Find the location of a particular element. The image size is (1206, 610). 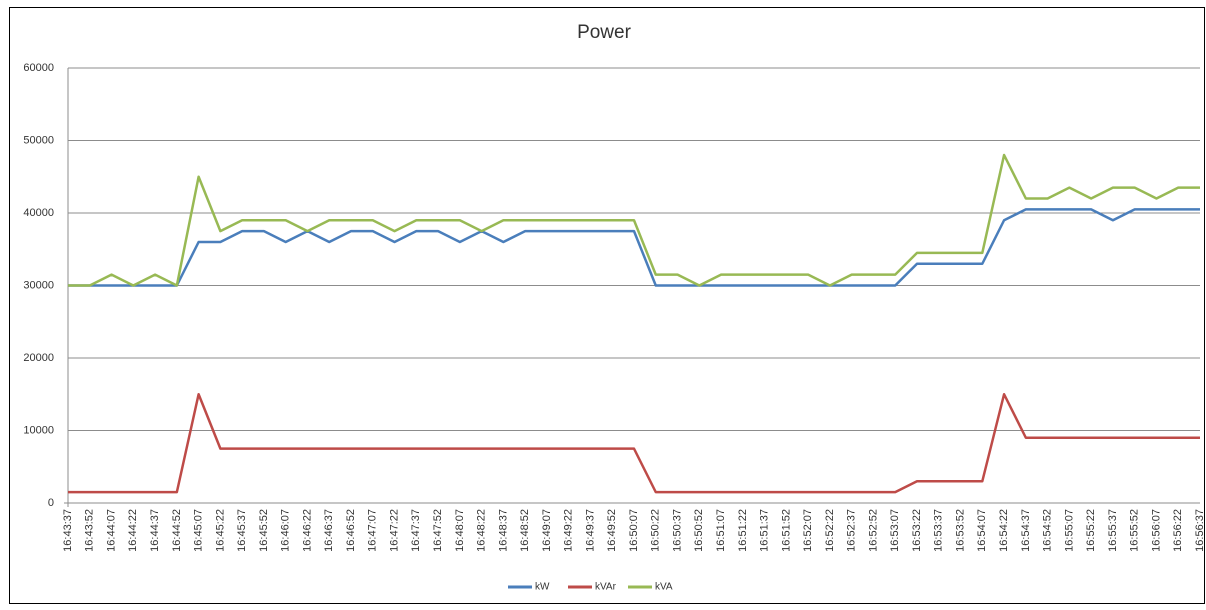

x-tick-label: 16:43:37 is located at coordinates (68, 530).